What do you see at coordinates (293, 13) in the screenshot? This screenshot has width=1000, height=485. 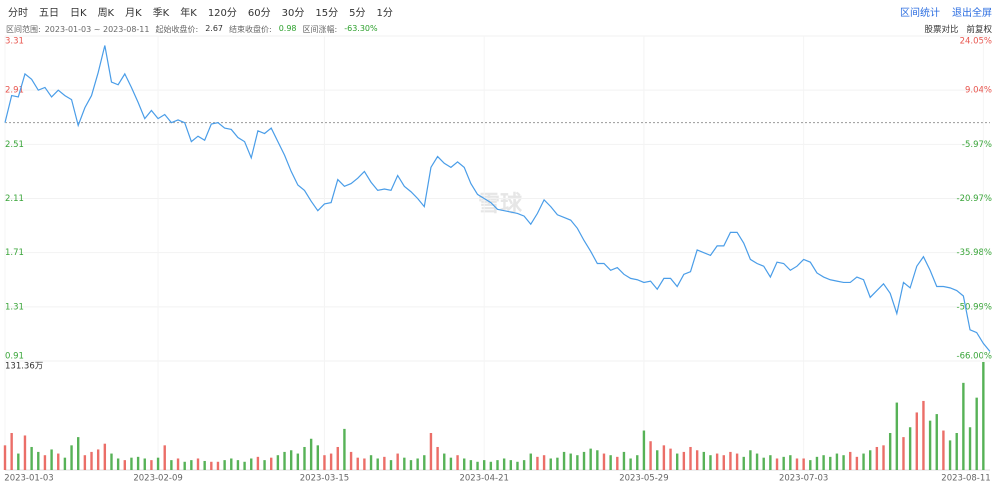 I see `period-tab: 30分` at bounding box center [293, 13].